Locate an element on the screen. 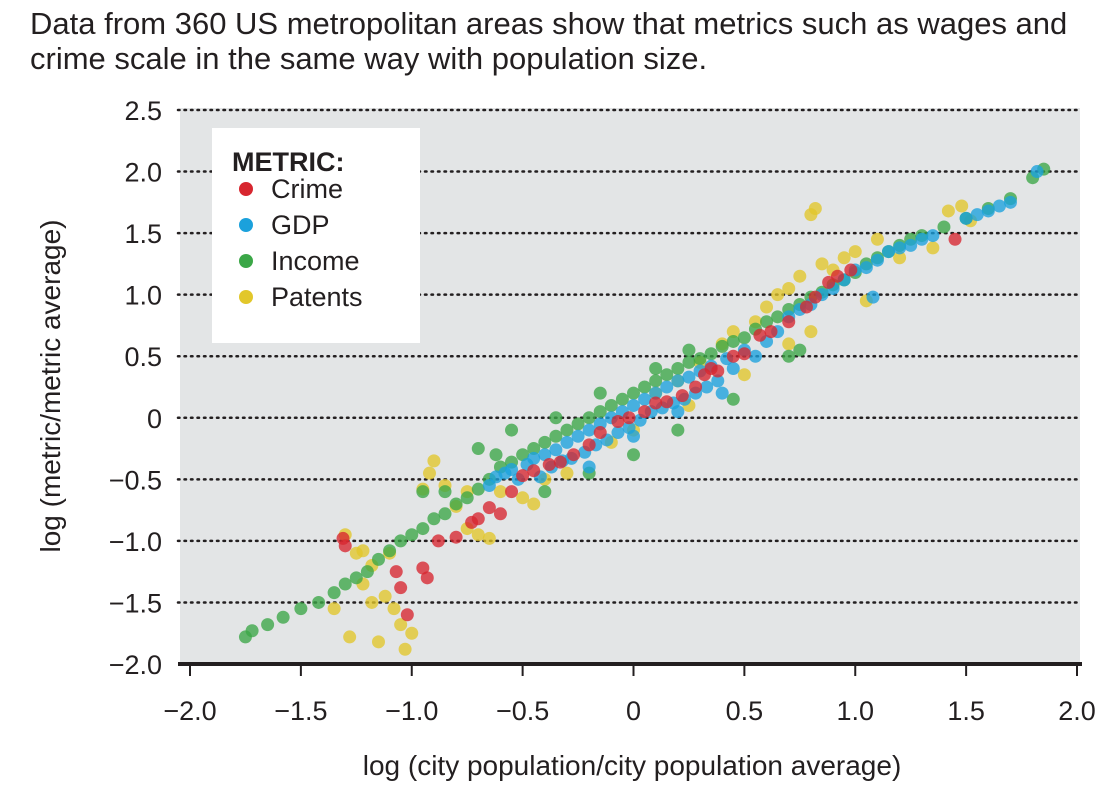 This screenshot has width=1114, height=788. x-tick-label: 1.5 is located at coordinates (966, 711).